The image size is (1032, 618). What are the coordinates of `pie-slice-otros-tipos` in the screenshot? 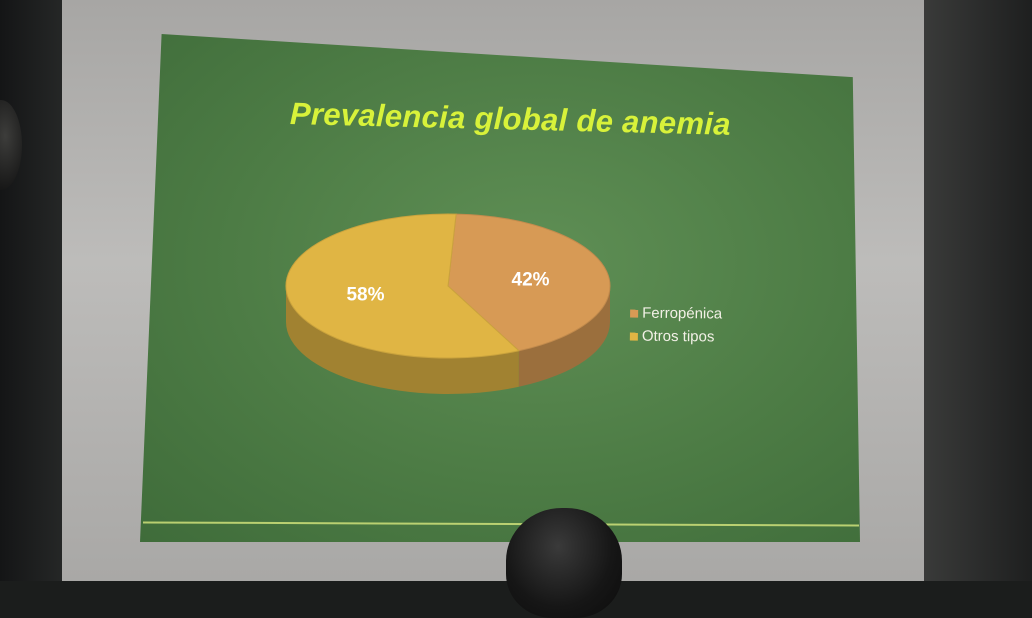 It's located at (402, 286).